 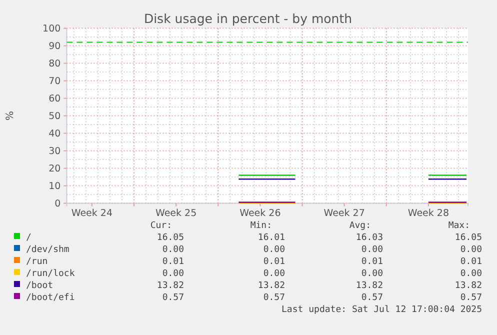 What do you see at coordinates (54, 186) in the screenshot?
I see `y-tick-label: 10` at bounding box center [54, 186].